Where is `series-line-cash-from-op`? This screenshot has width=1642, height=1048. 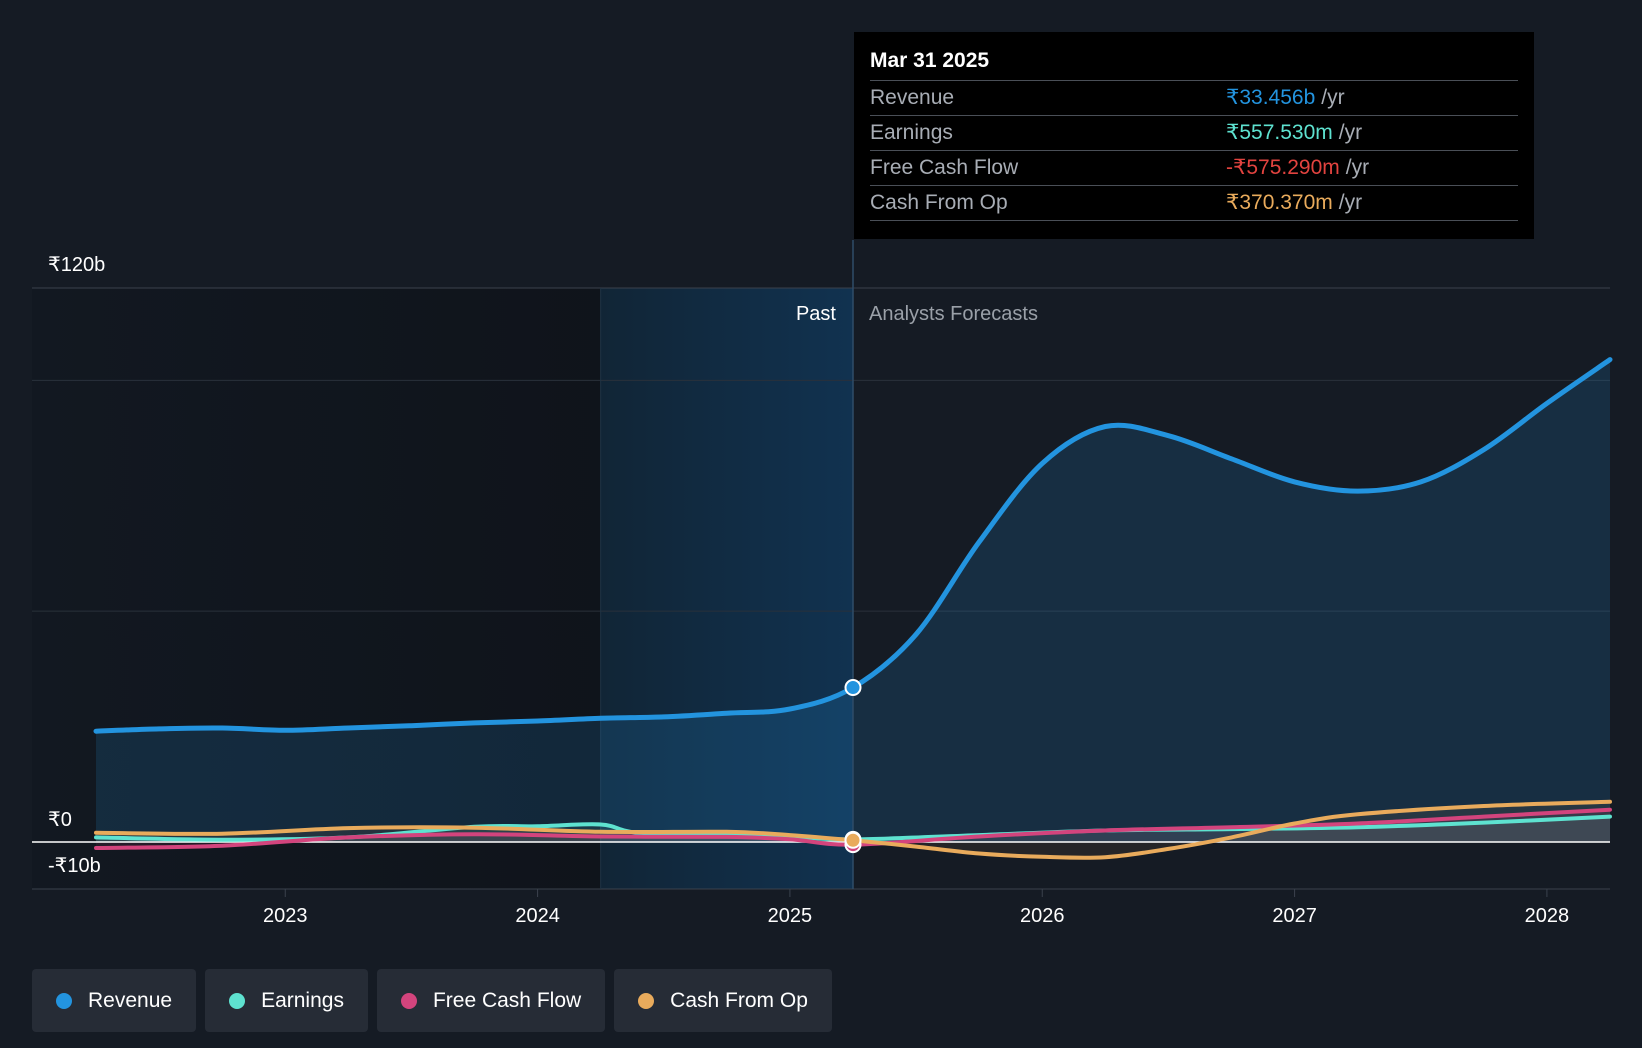 series-line-cash-from-op is located at coordinates (853, 829).